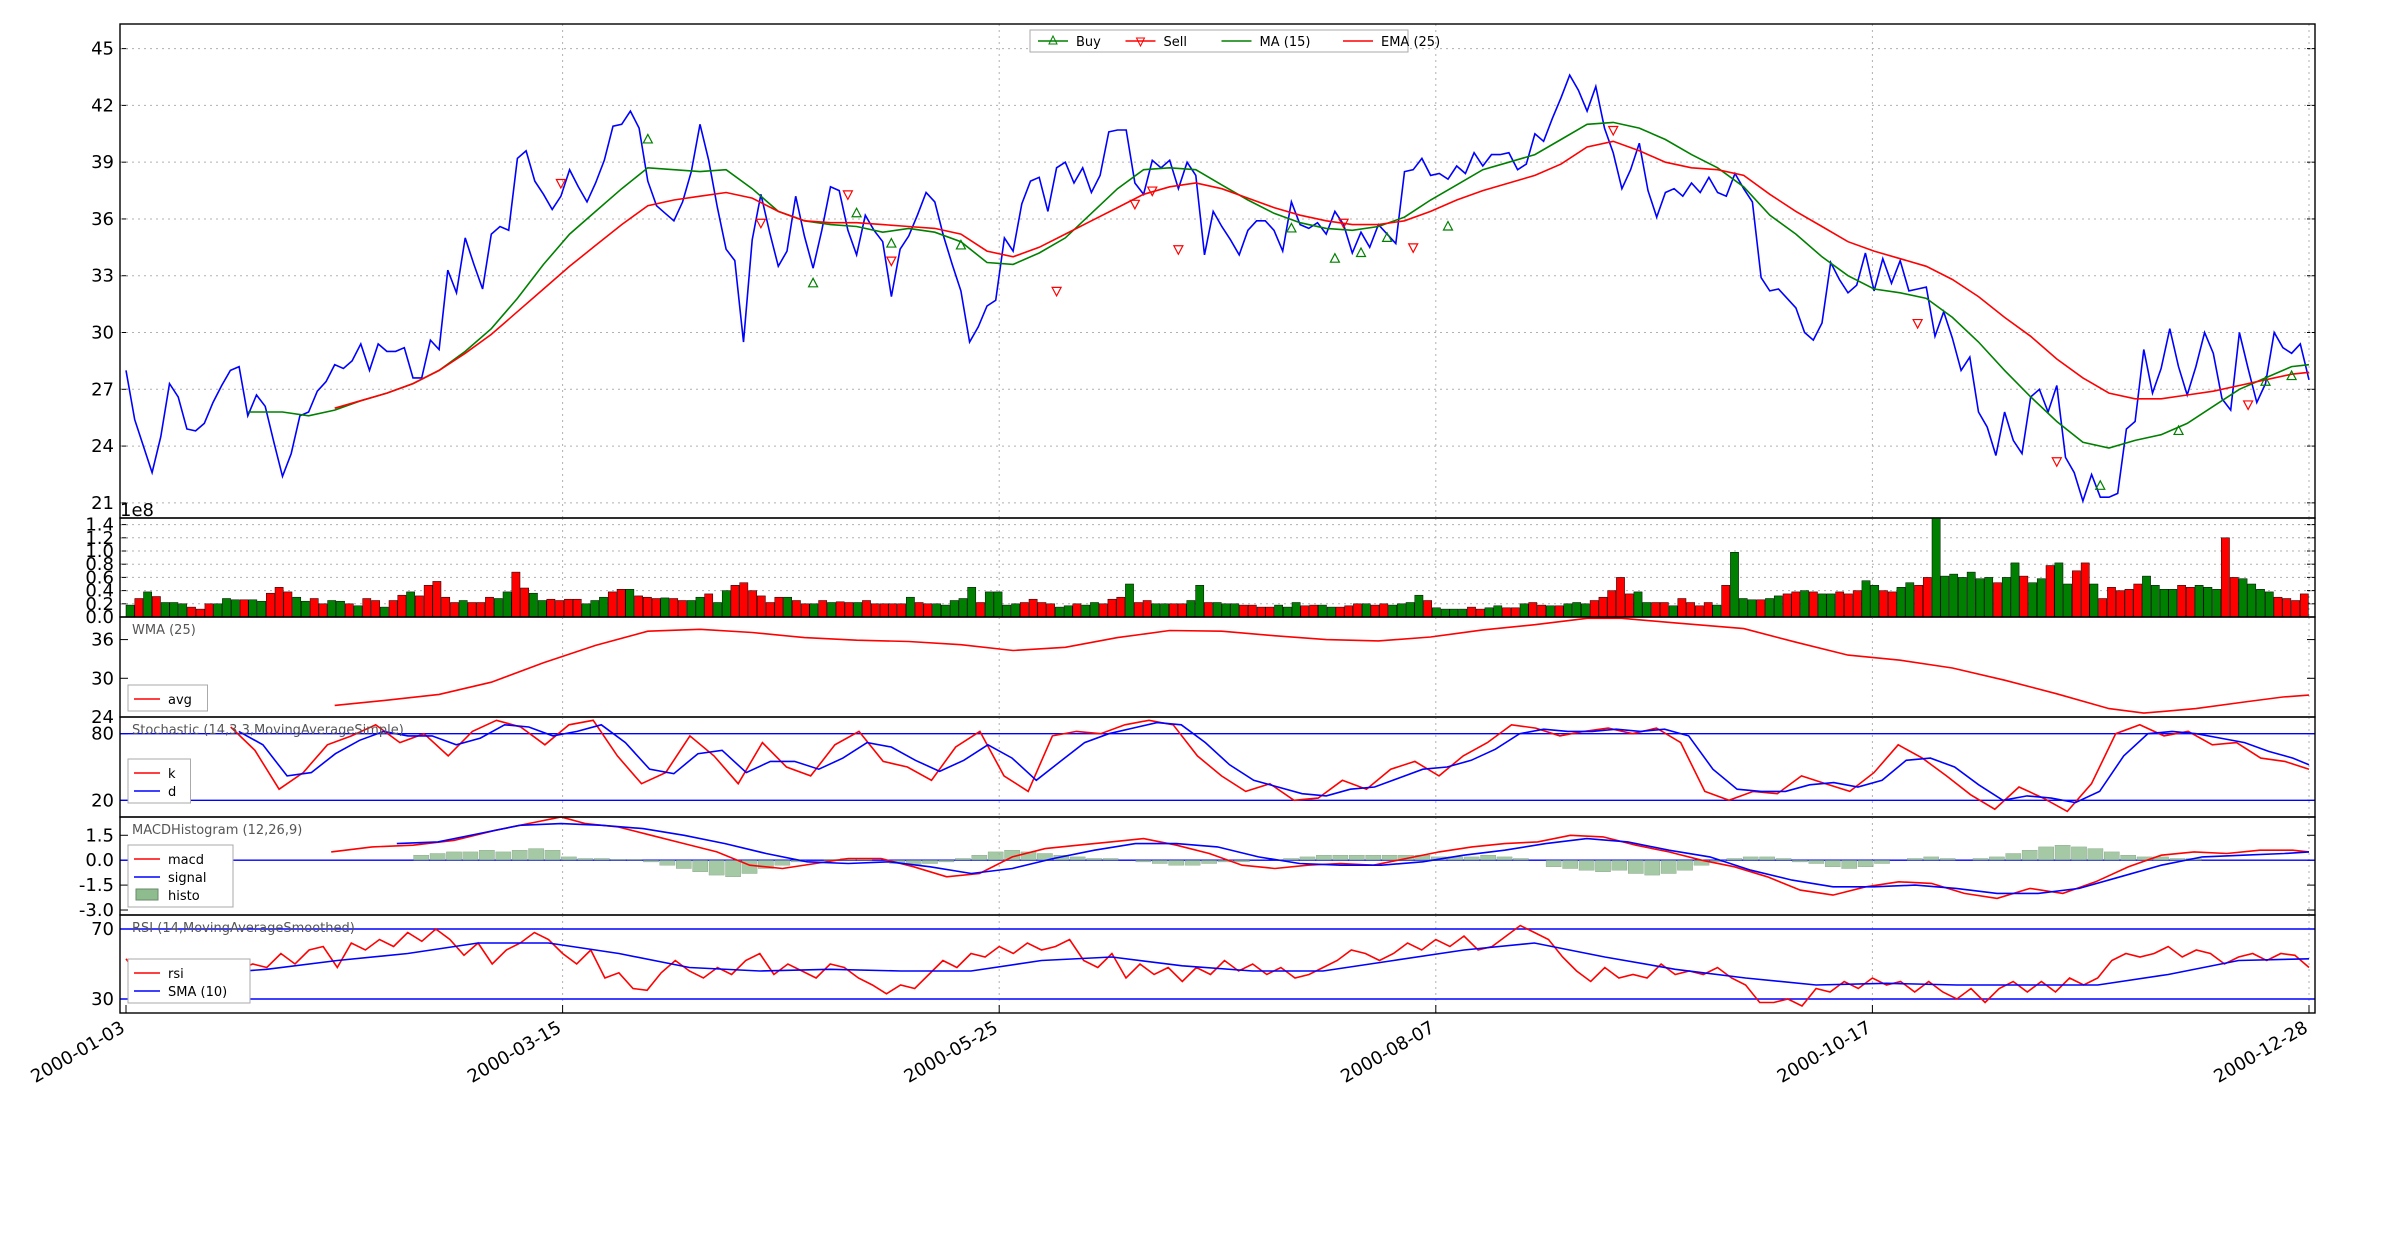 This screenshot has height=1248, width=2400. Describe the element at coordinates (102, 49) in the screenshot. I see `y-tick-label: 45` at that location.